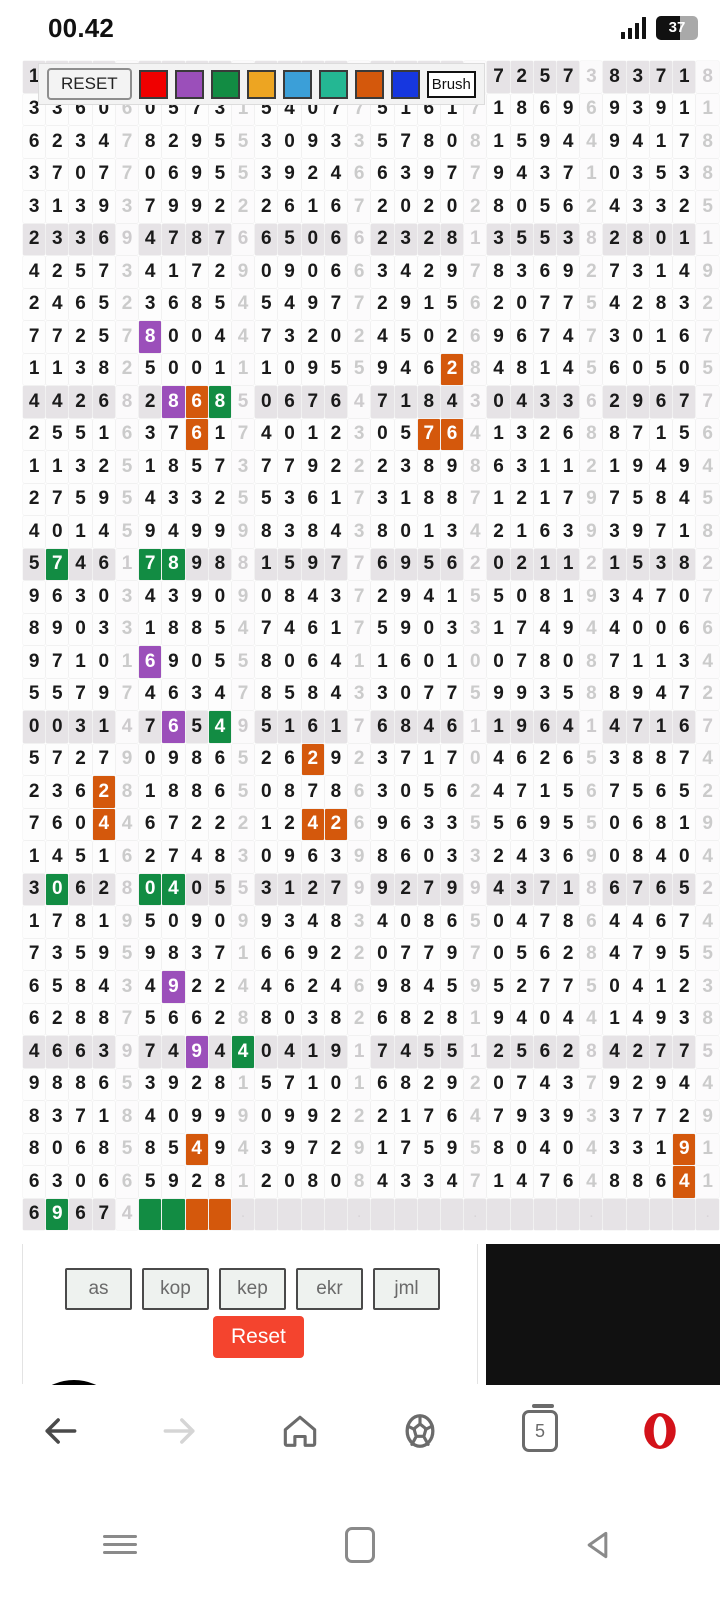 The height and width of the screenshot is (1612, 720). I want to click on sysnav-recents-button, so click(120, 1544).